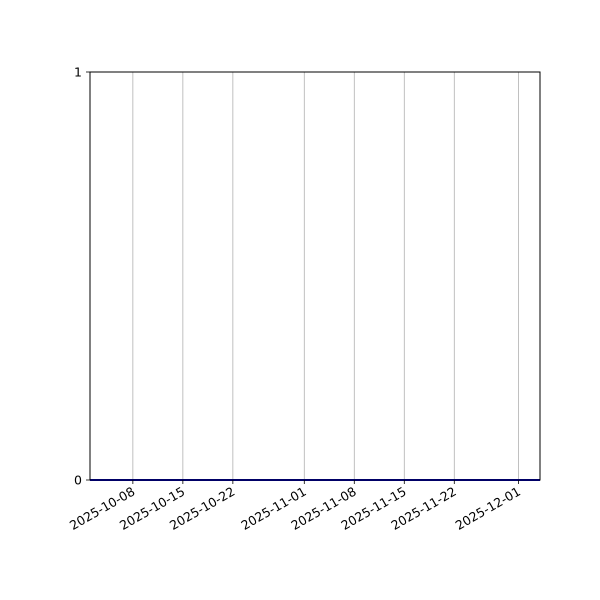 The image size is (600, 600). I want to click on y-tick-label: 1, so click(78, 72).